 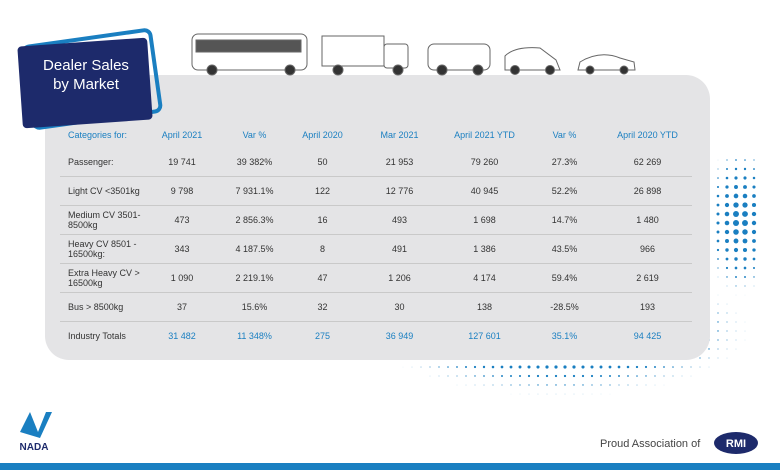 I want to click on row-label: Extra Heavy CV > 16500kg, so click(x=102, y=278).